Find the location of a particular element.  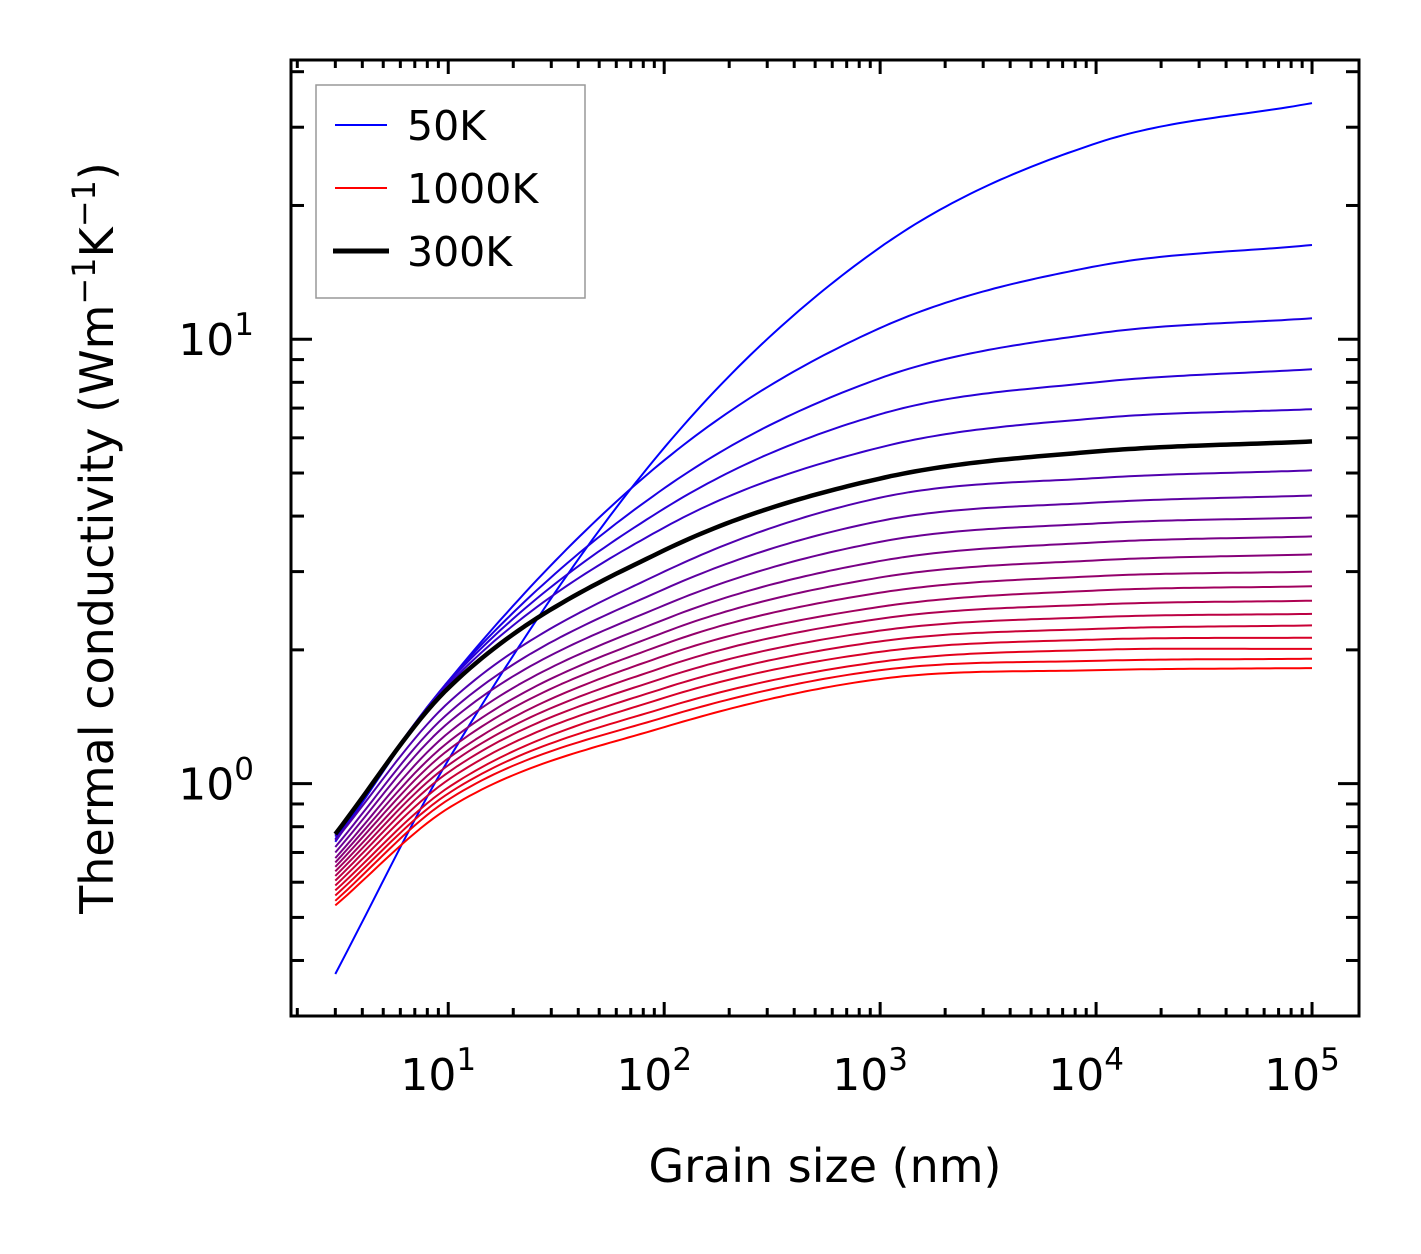

y-axis-label-main: Thermal conductivity (Wm is located at coordinates (97, 610).